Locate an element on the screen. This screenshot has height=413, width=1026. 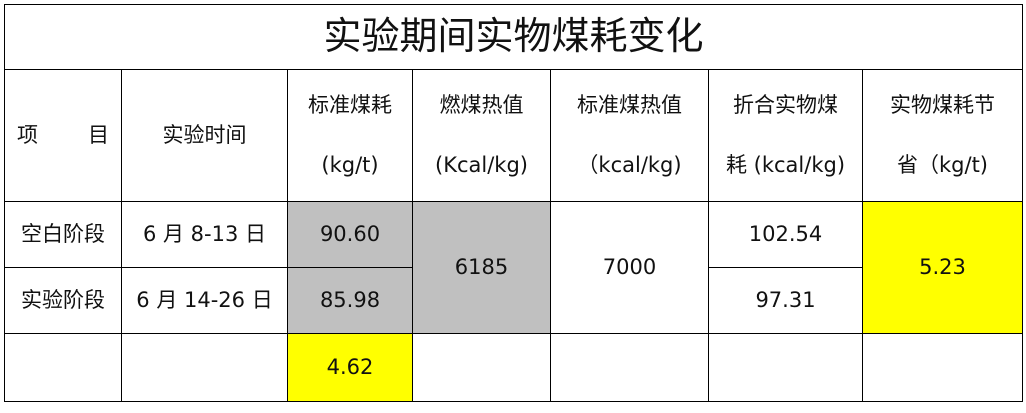
header-line: 燃煤热值 is located at coordinates (481, 105).